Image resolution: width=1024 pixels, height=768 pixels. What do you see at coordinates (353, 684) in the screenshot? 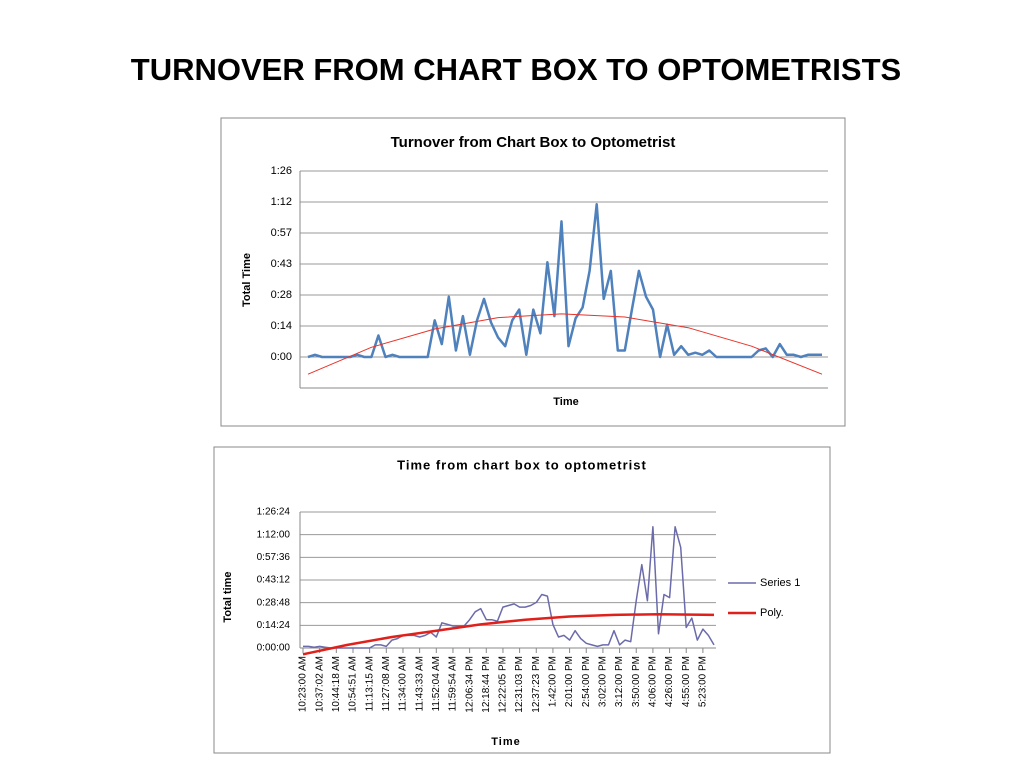
I see `x-tick-label: 10:54:51 AM` at bounding box center [353, 684].